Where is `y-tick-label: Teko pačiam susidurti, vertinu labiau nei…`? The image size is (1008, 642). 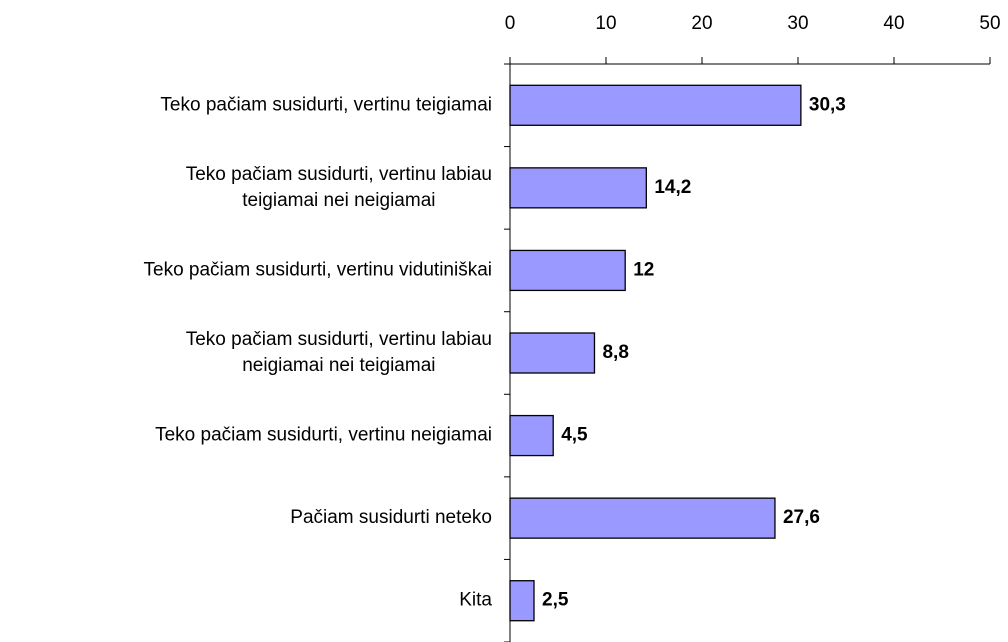
y-tick-label: Teko pačiam susidurti, vertinu labiau nei… is located at coordinates (339, 352).